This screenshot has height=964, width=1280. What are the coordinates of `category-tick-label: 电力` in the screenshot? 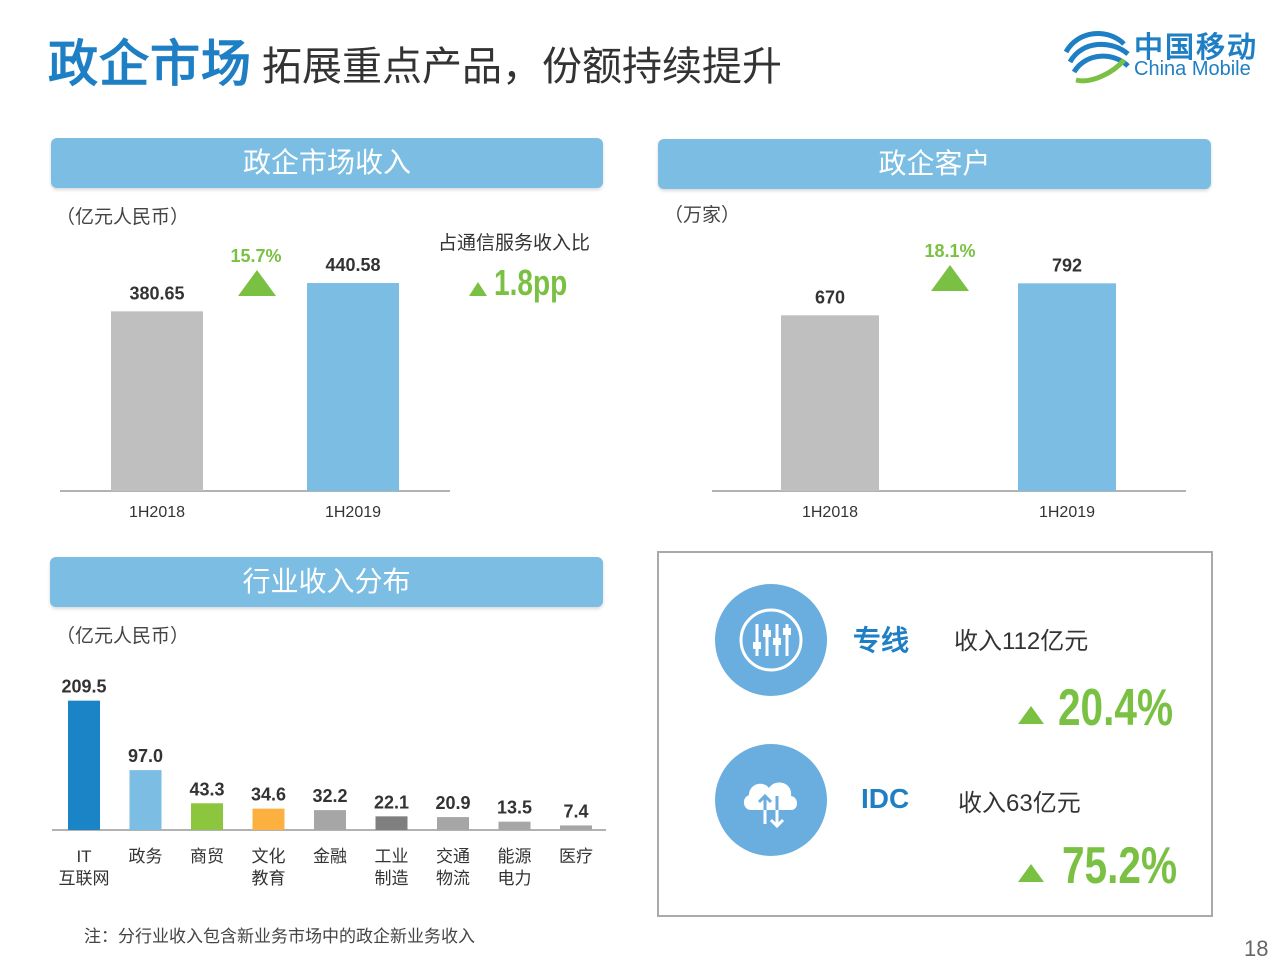 It's located at (515, 878).